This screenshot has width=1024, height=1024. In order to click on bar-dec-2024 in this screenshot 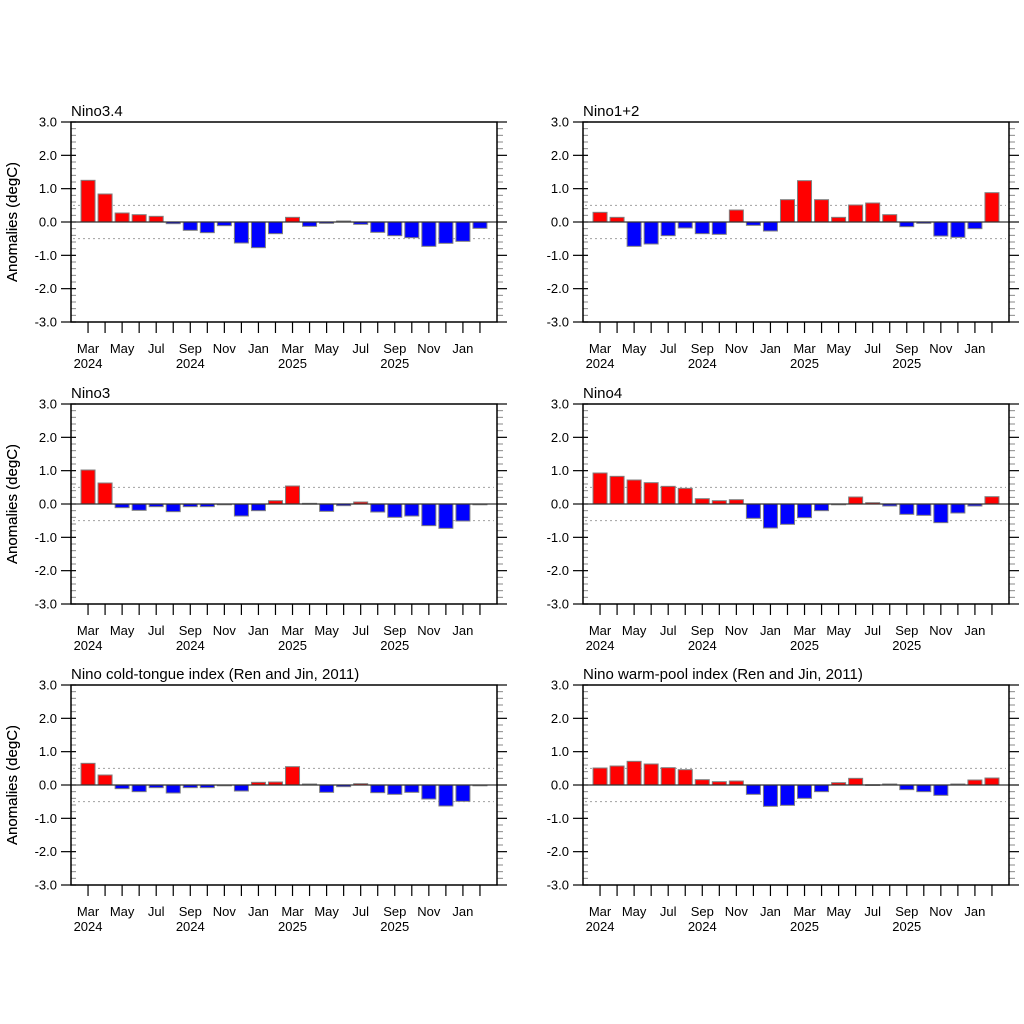, I will do `click(241, 788)`.